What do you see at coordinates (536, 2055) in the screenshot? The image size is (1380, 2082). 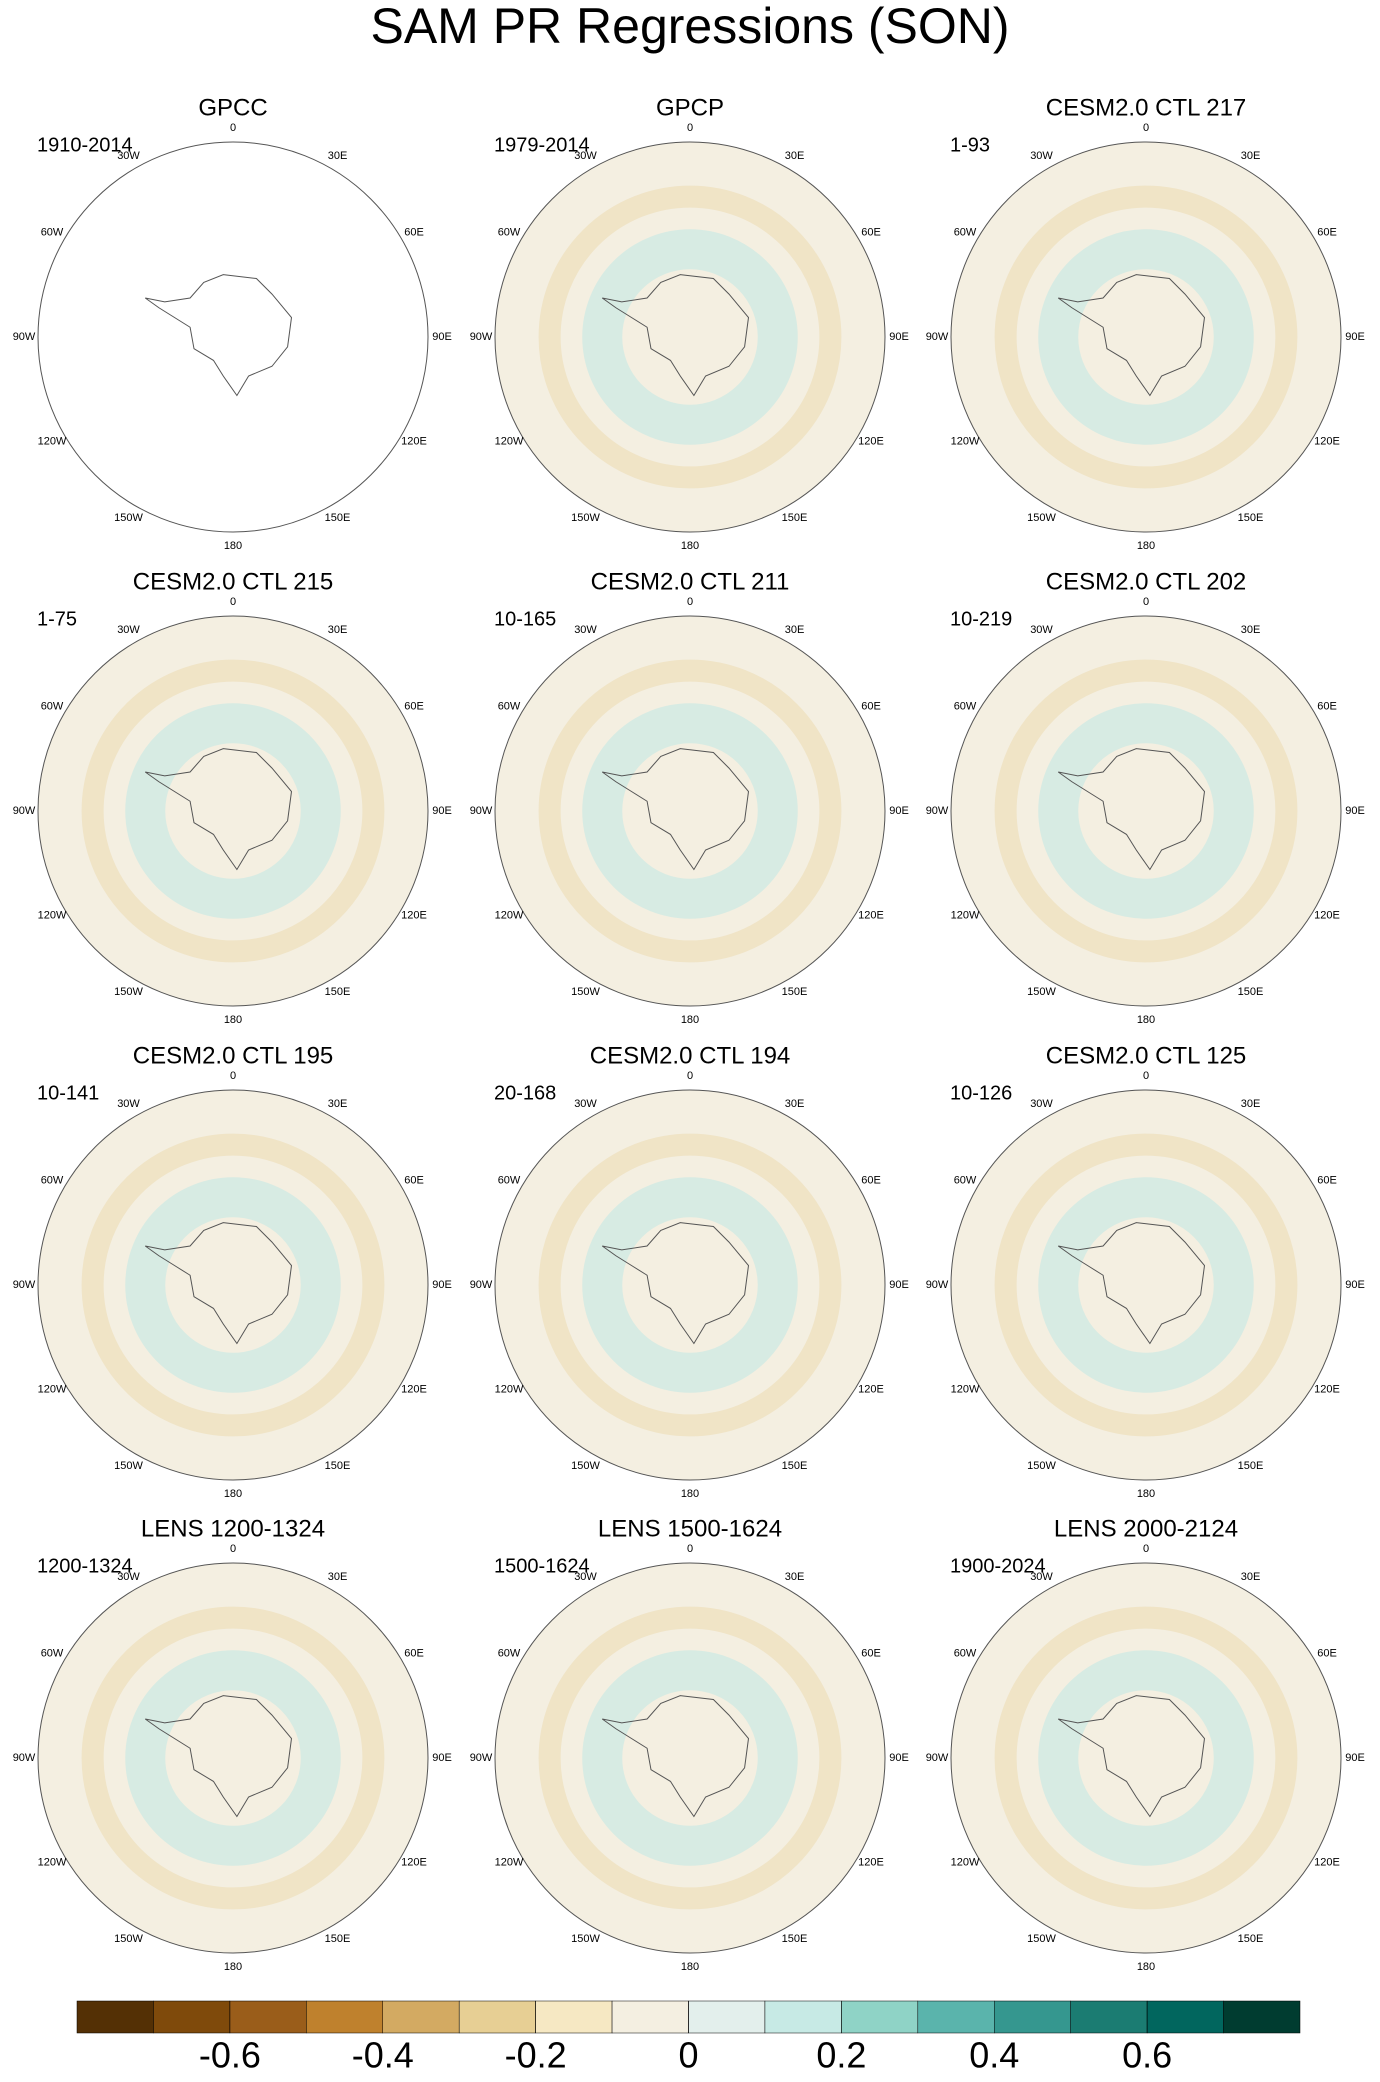 I see `colorbar-tick-label: -0.2` at bounding box center [536, 2055].